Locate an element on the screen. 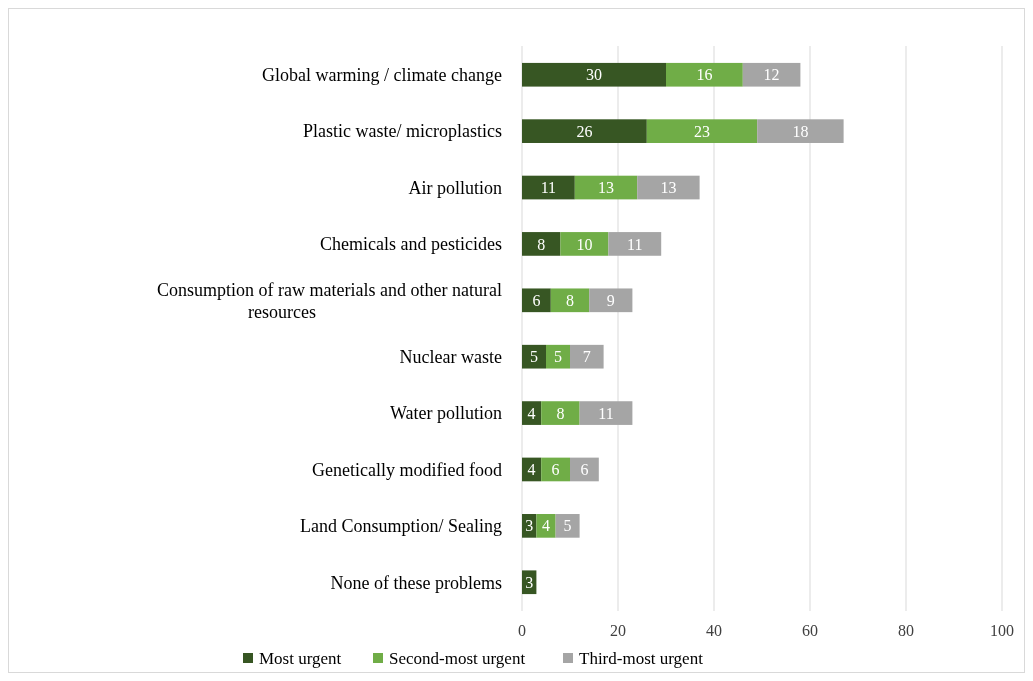 The image size is (1033, 681). x-tick-label: 40 is located at coordinates (714, 630).